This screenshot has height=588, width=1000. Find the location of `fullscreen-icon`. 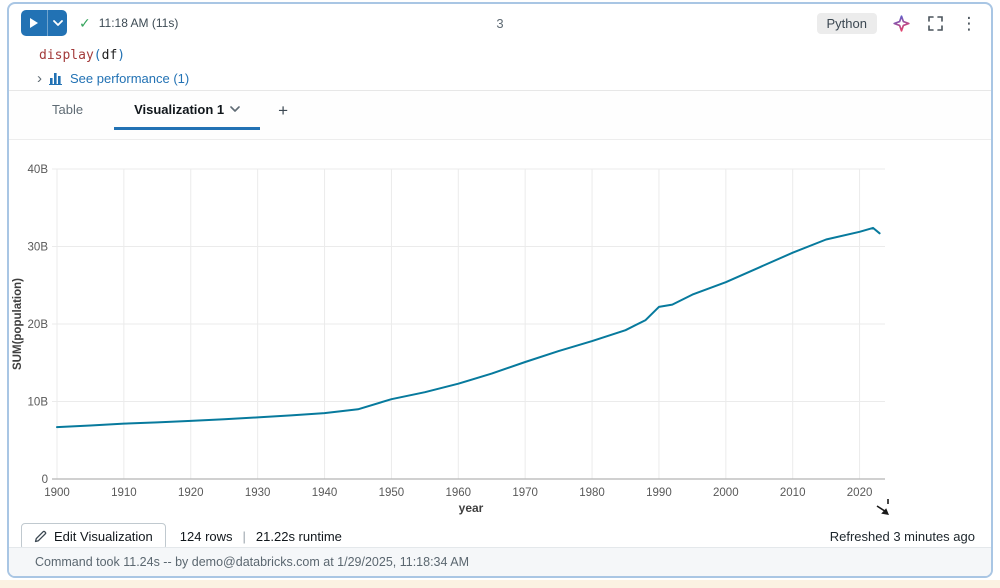

fullscreen-icon is located at coordinates (935, 23).